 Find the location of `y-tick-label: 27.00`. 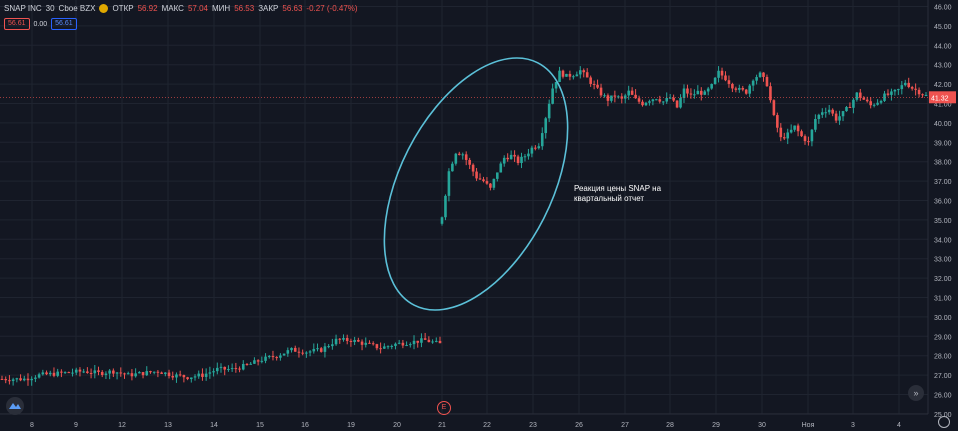

y-tick-label: 27.00 is located at coordinates (943, 376).